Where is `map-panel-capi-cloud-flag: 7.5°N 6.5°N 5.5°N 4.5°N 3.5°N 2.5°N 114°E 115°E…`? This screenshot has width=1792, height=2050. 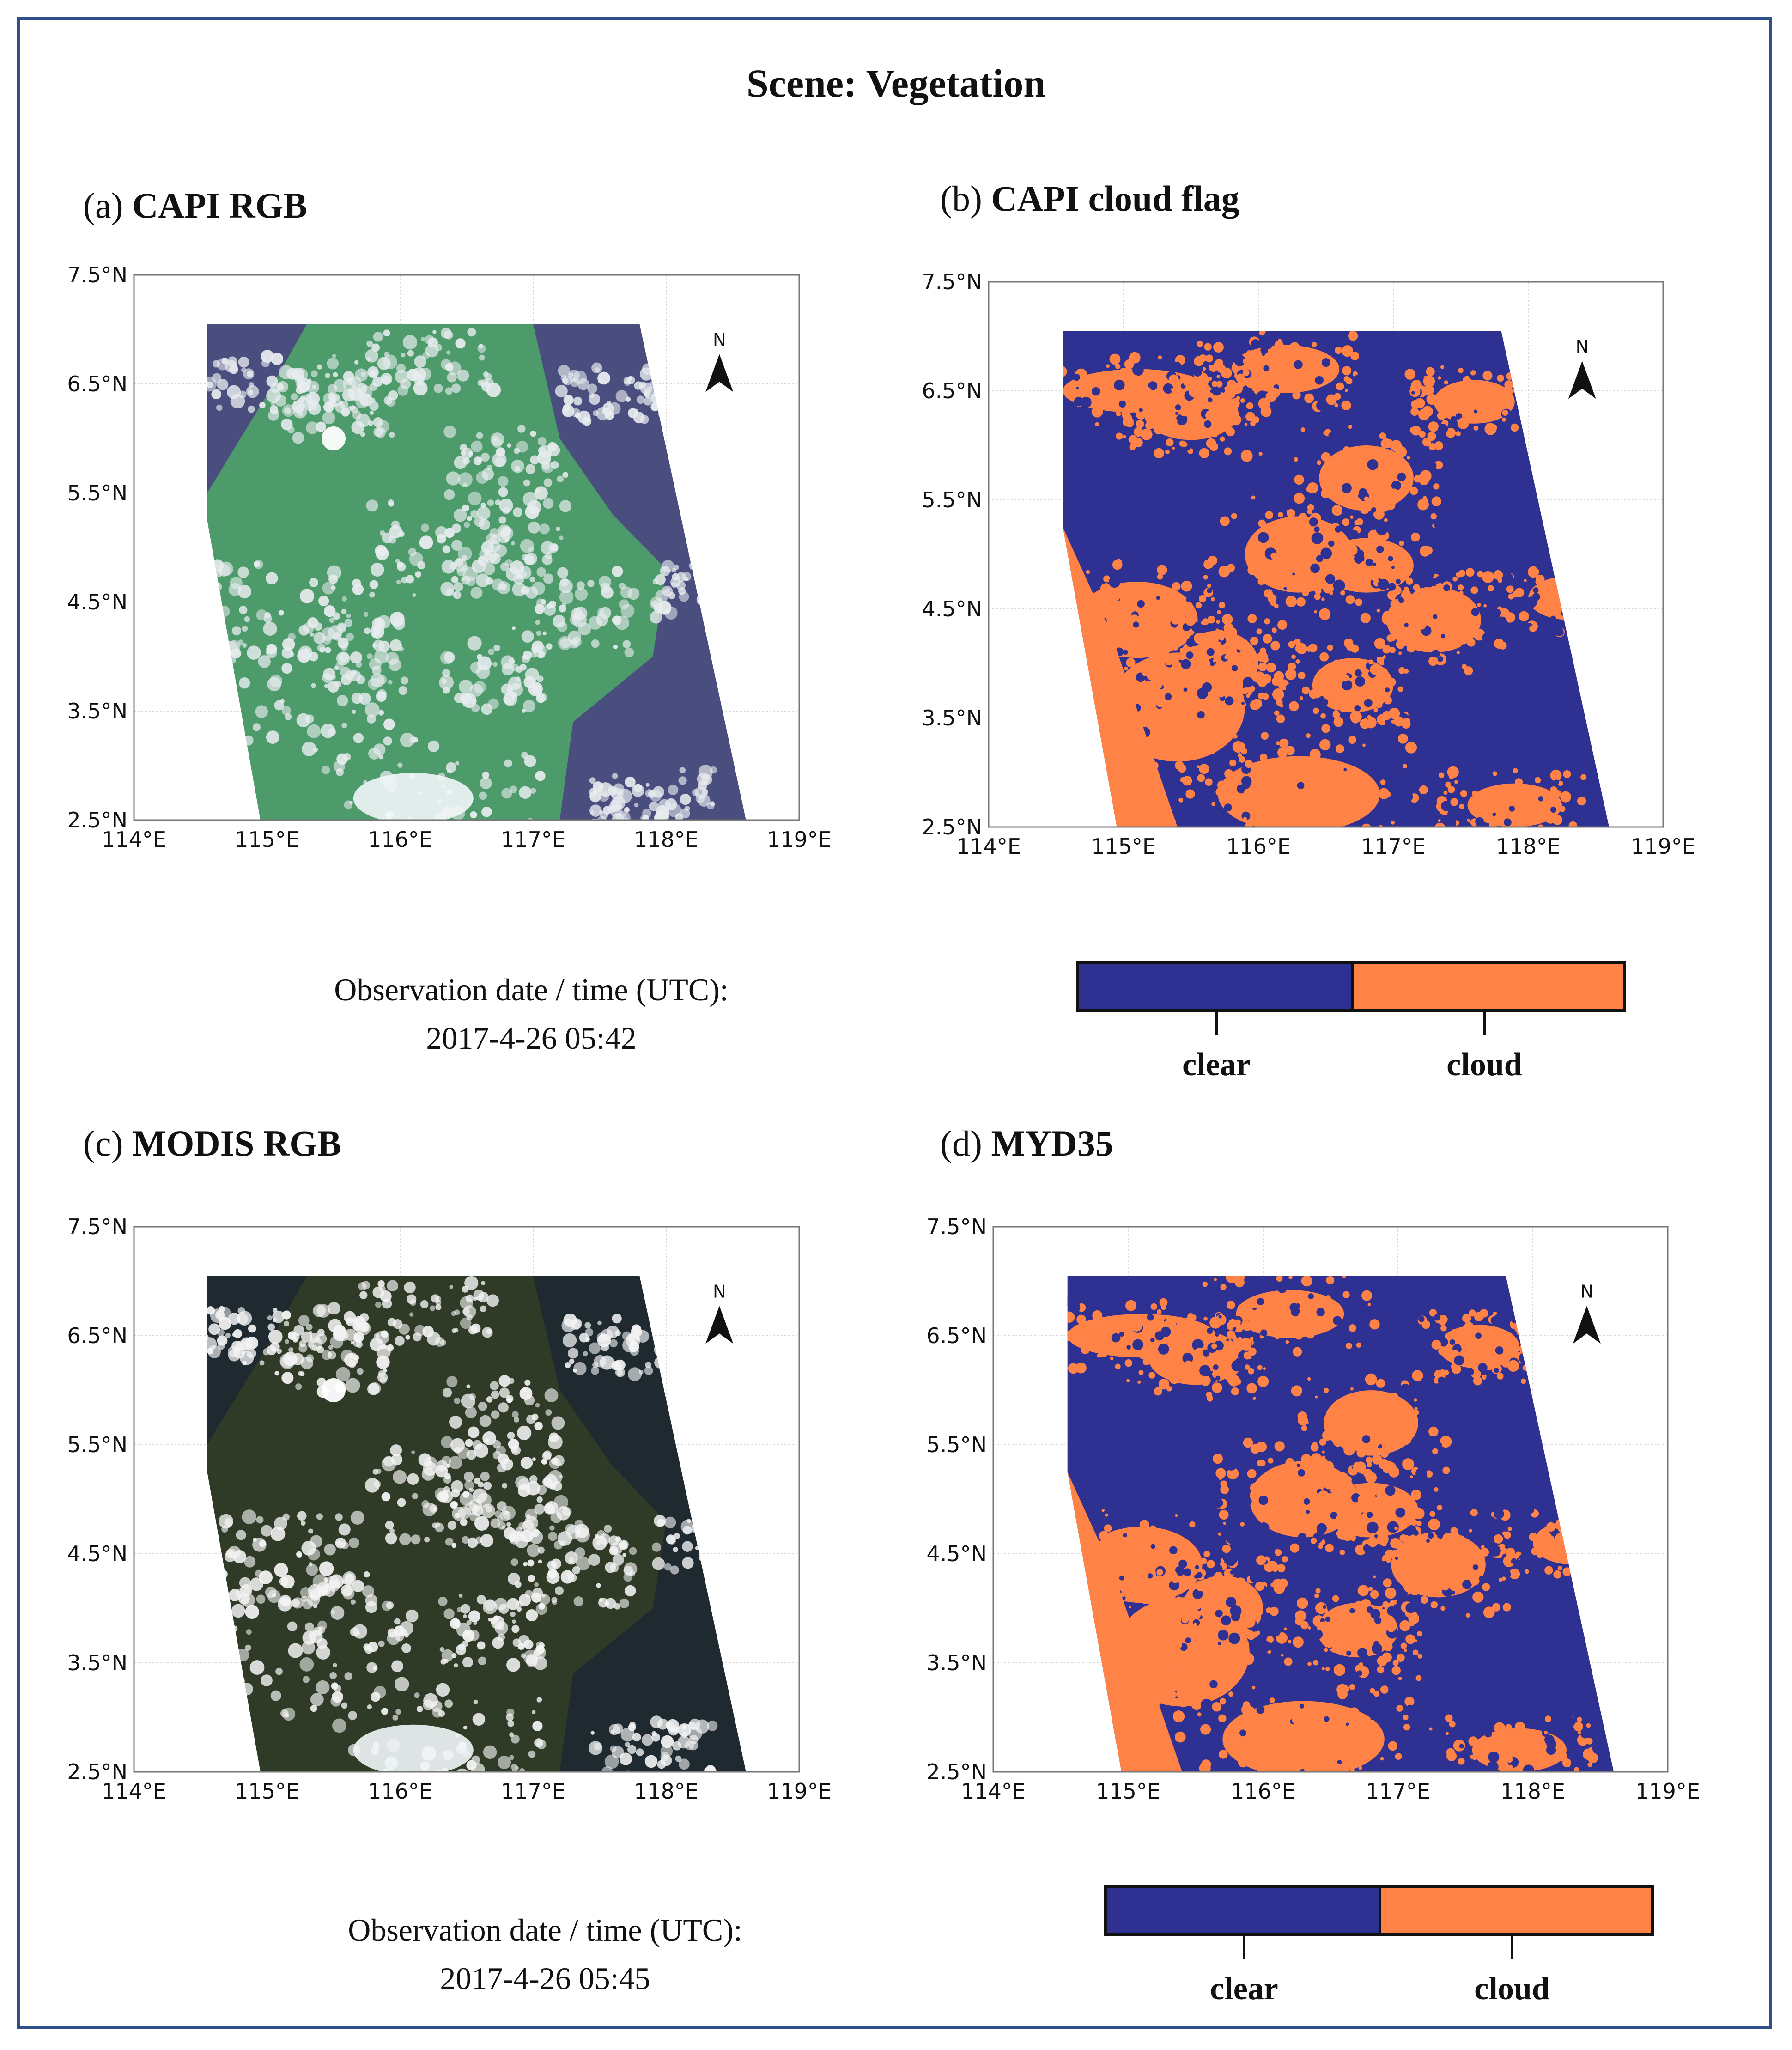 map-panel-capi-cloud-flag: 7.5°N 6.5°N 5.5°N 4.5°N 3.5°N 2.5°N 114°E 115°E… is located at coordinates (1318, 573).